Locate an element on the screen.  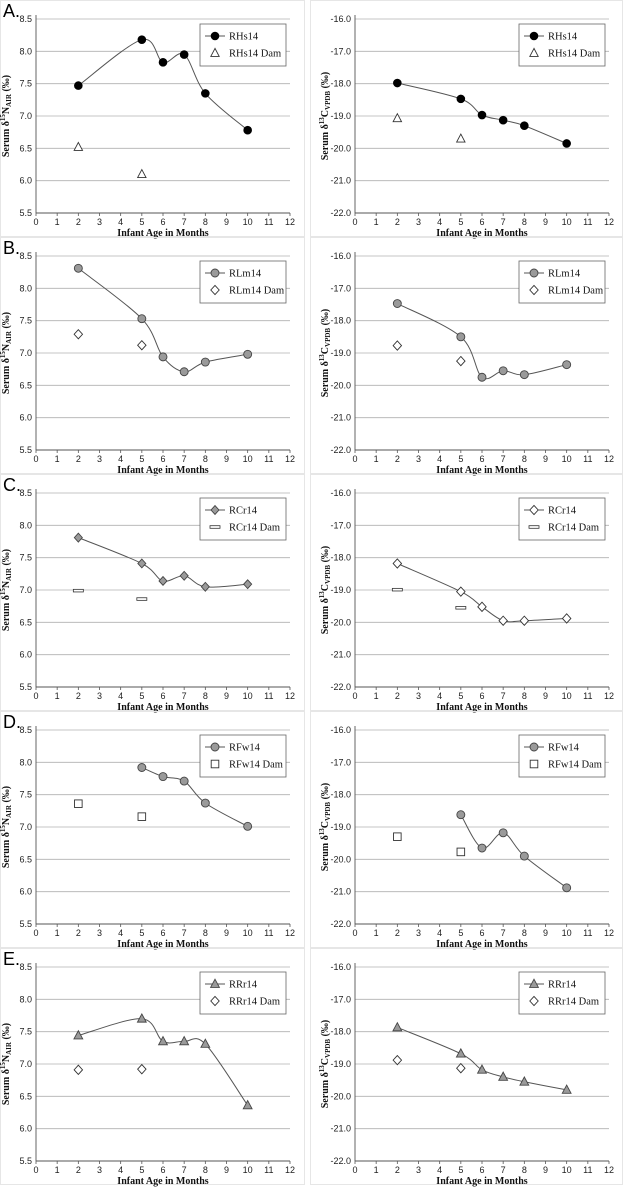
y-axis-title: Serum δ13CVPDB (‰) is located at coordinates (325, 353).